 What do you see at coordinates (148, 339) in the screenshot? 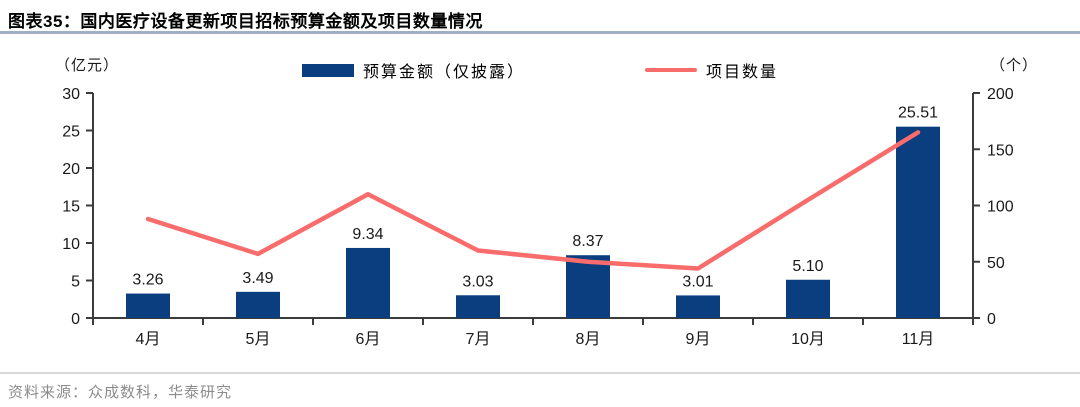
I see `x-axis-month-label: 4月` at bounding box center [148, 339].